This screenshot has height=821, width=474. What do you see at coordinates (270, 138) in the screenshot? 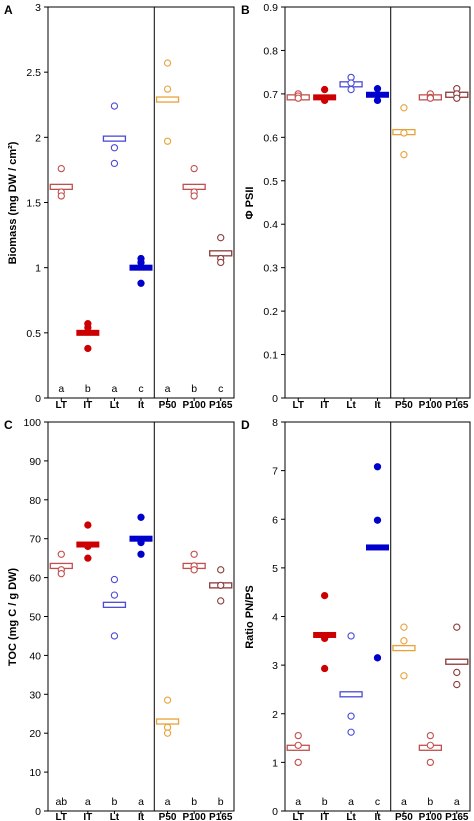
I see `y-tick-label: 0.6` at bounding box center [270, 138].